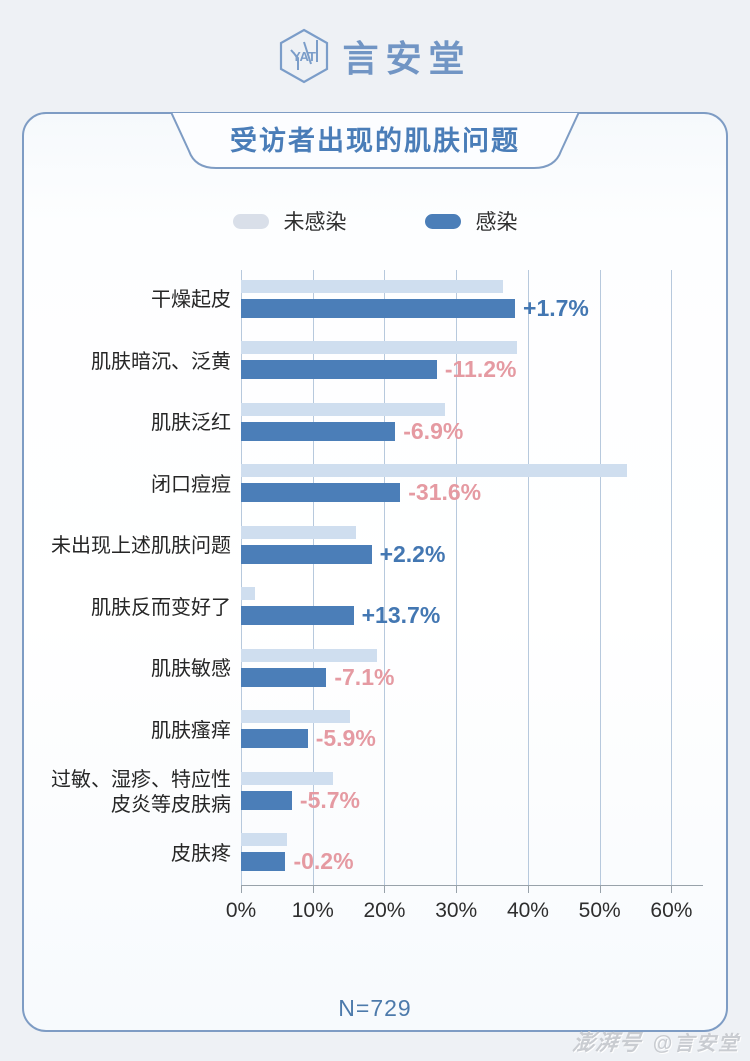 This screenshot has height=1061, width=750. Describe the element at coordinates (471, 221) in the screenshot. I see `legend-item-infected: 感染` at that location.